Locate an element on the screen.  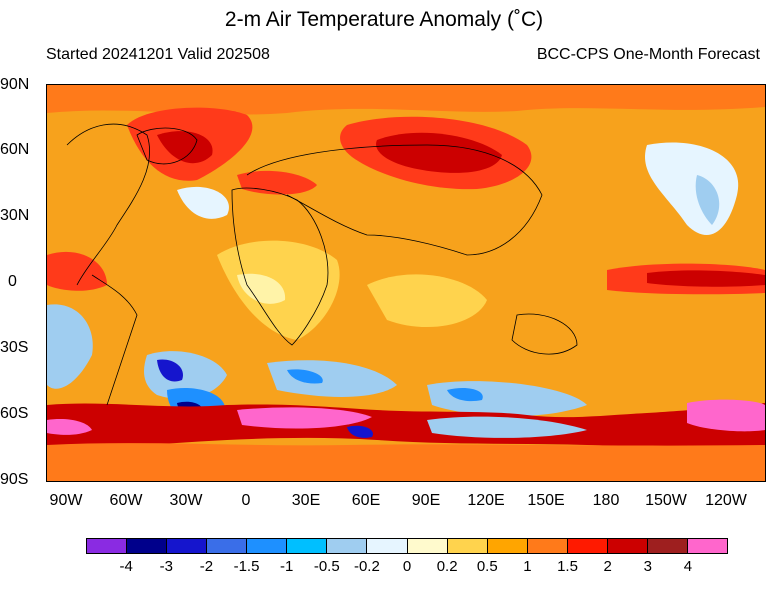
lon-label-30e: 30E is located at coordinates (306, 500).